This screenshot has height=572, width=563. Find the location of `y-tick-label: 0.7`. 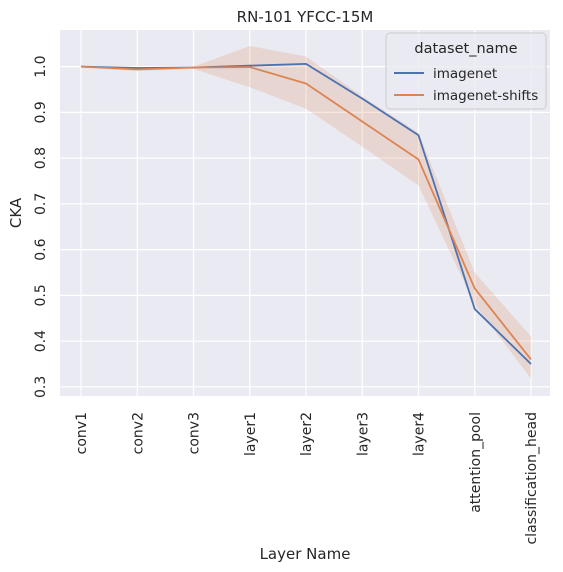

y-tick-label: 0.7 is located at coordinates (41, 204).